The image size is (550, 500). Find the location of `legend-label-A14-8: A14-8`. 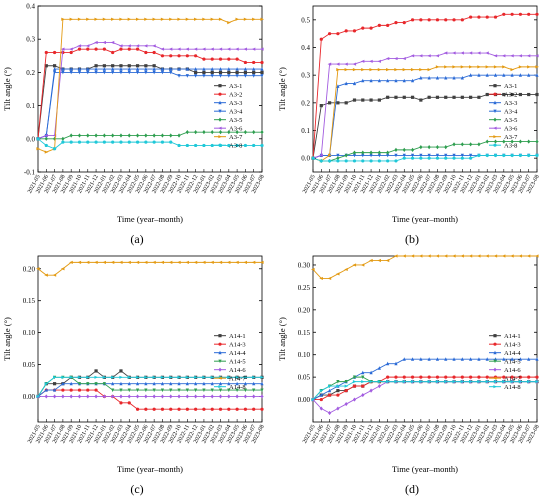

legend-label-A14-8: A14-8 is located at coordinates (237, 387).